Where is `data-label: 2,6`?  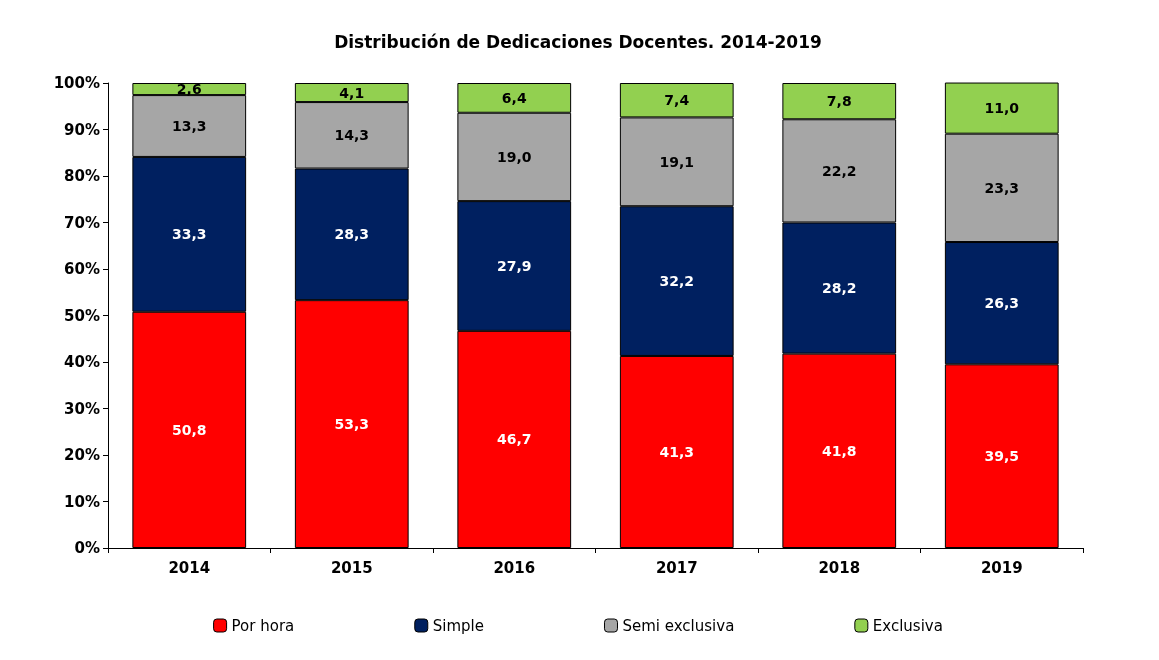
data-label: 2,6 is located at coordinates (189, 89).